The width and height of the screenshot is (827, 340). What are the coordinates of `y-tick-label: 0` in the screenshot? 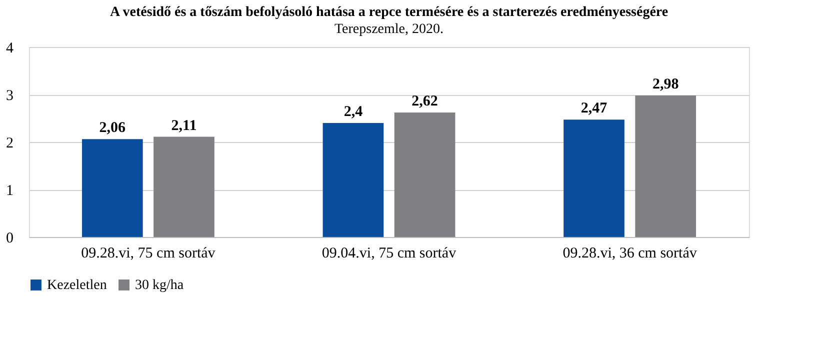 It's located at (10, 238).